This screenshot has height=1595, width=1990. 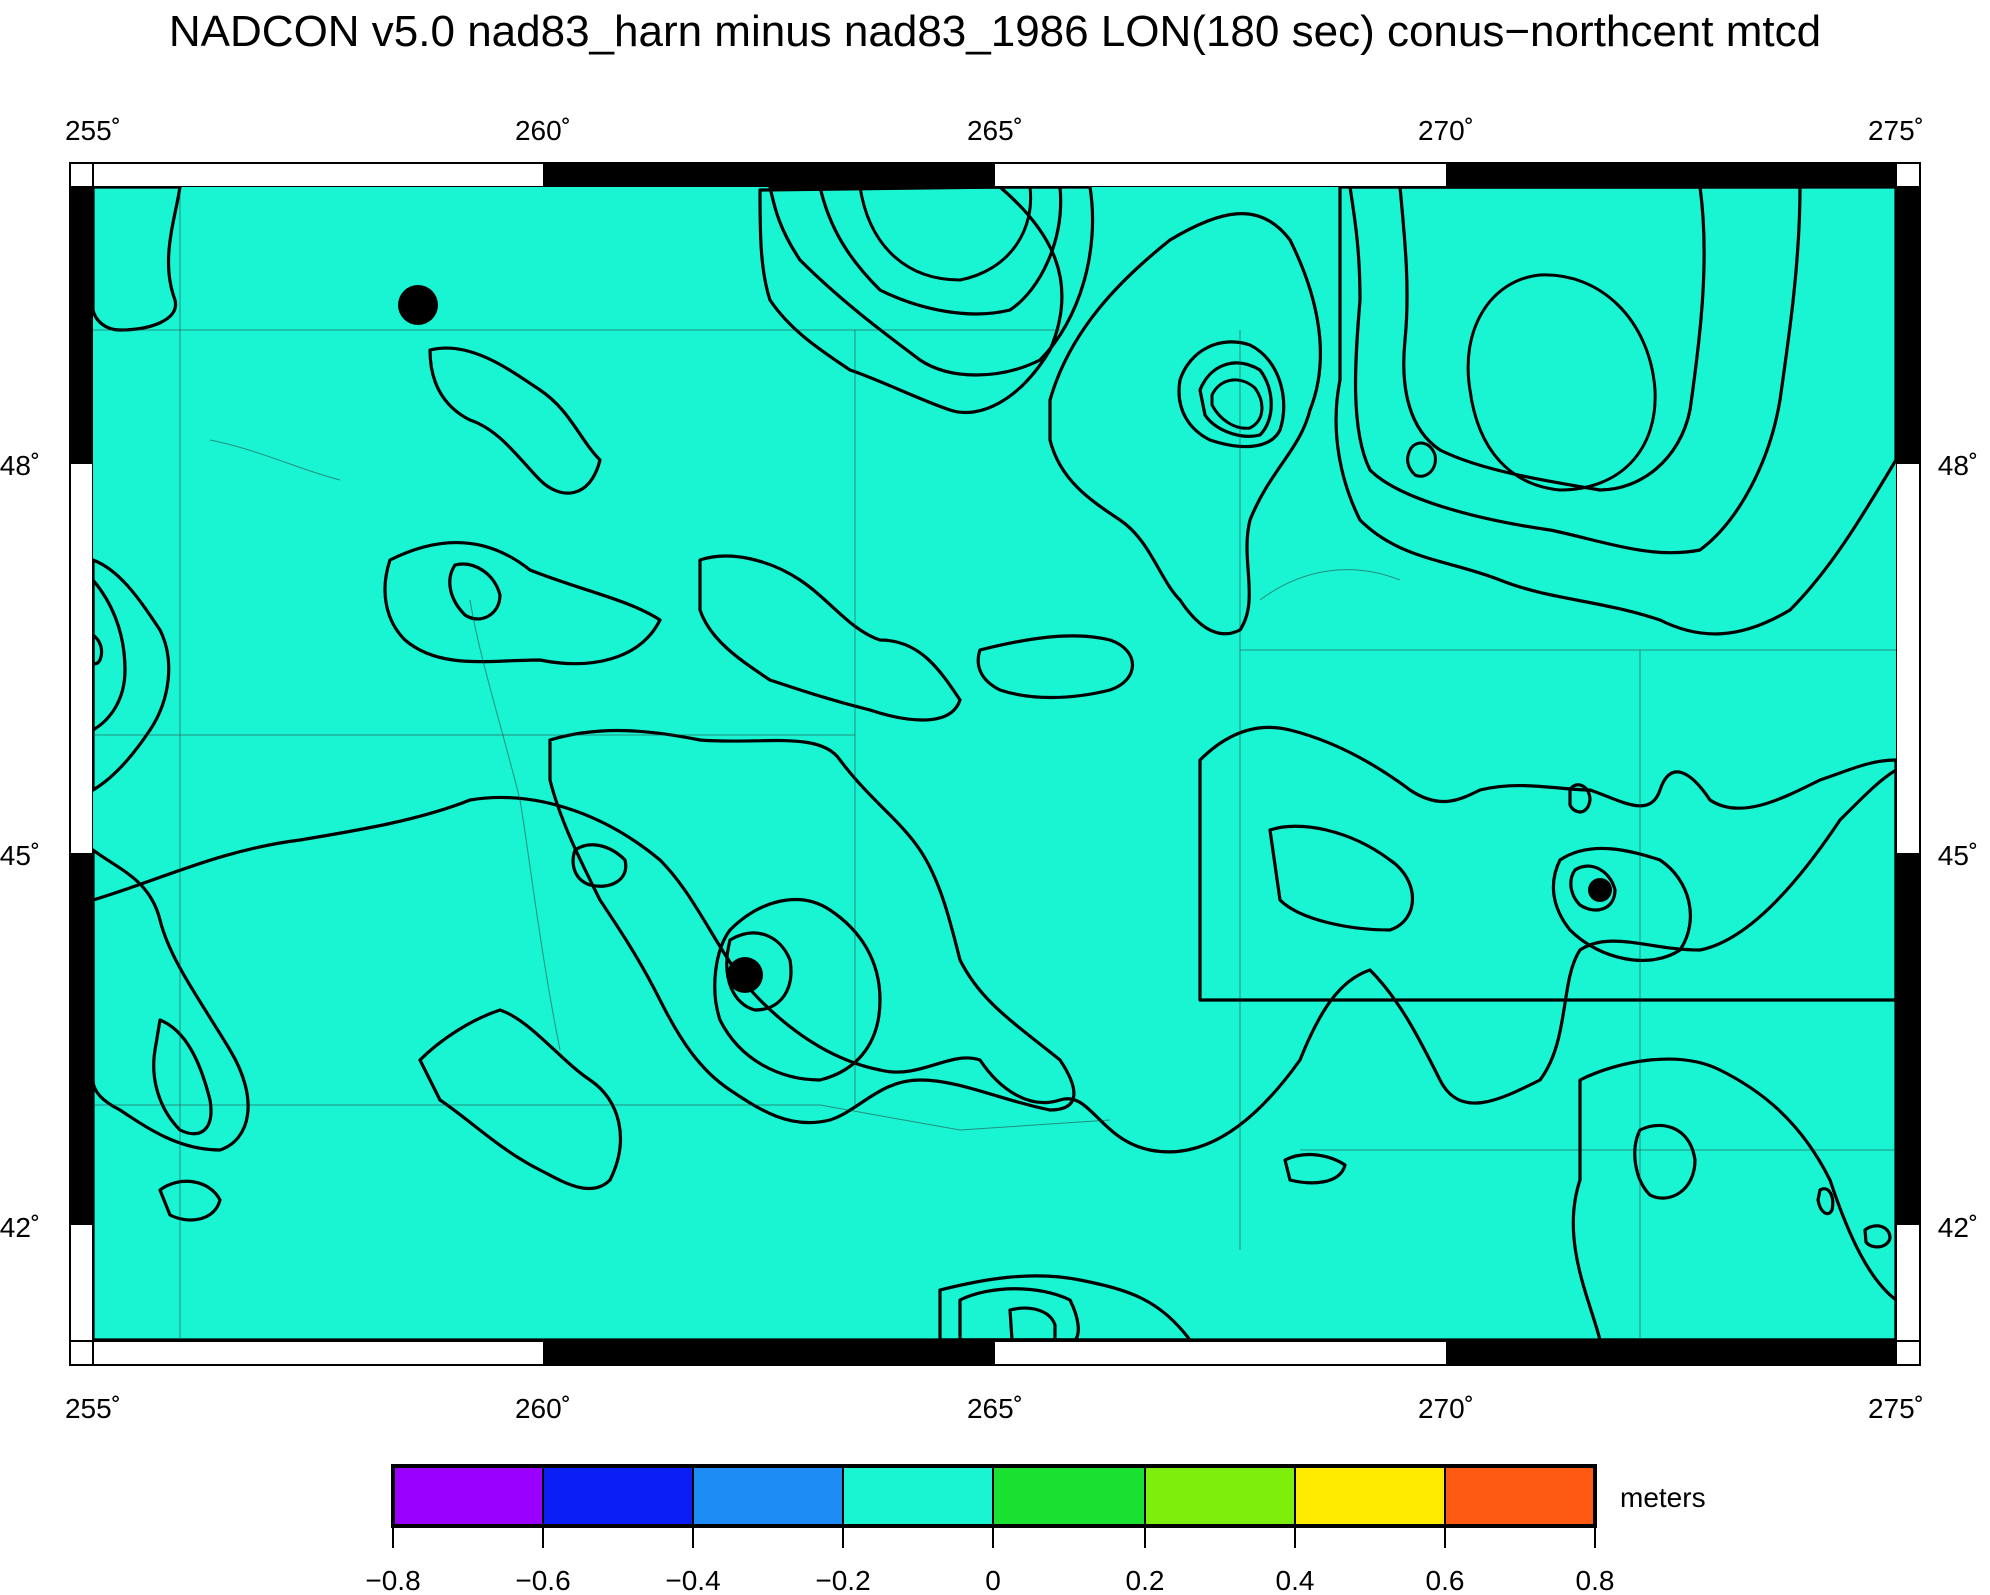 What do you see at coordinates (110, 655) in the screenshot?
I see `band-minus-06-04-west` at bounding box center [110, 655].